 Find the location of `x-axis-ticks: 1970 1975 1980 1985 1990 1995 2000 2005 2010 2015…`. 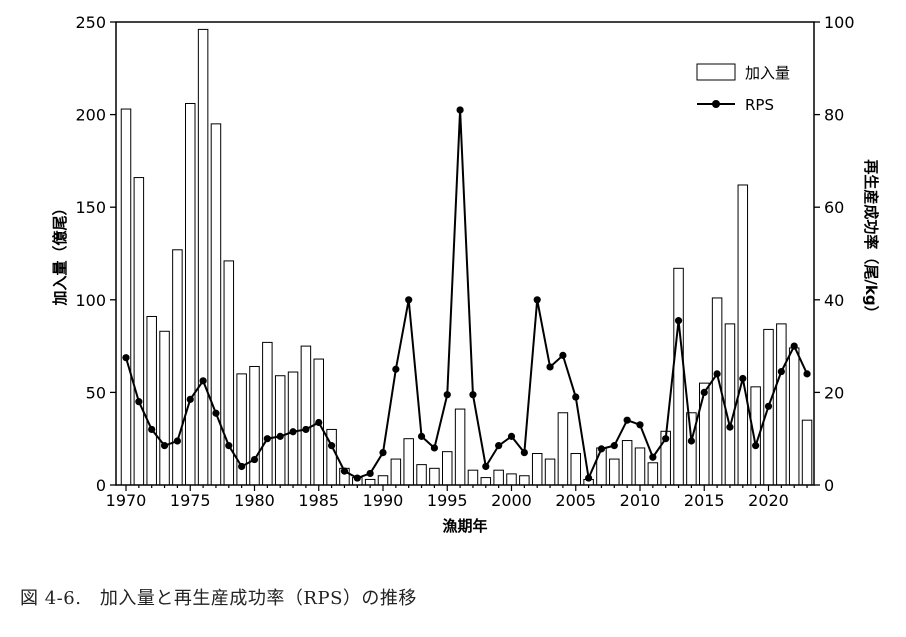

x-axis-ticks: 1970 1975 1980 1985 1990 1995 2000 2005 2010 2015… is located at coordinates (457, 497).